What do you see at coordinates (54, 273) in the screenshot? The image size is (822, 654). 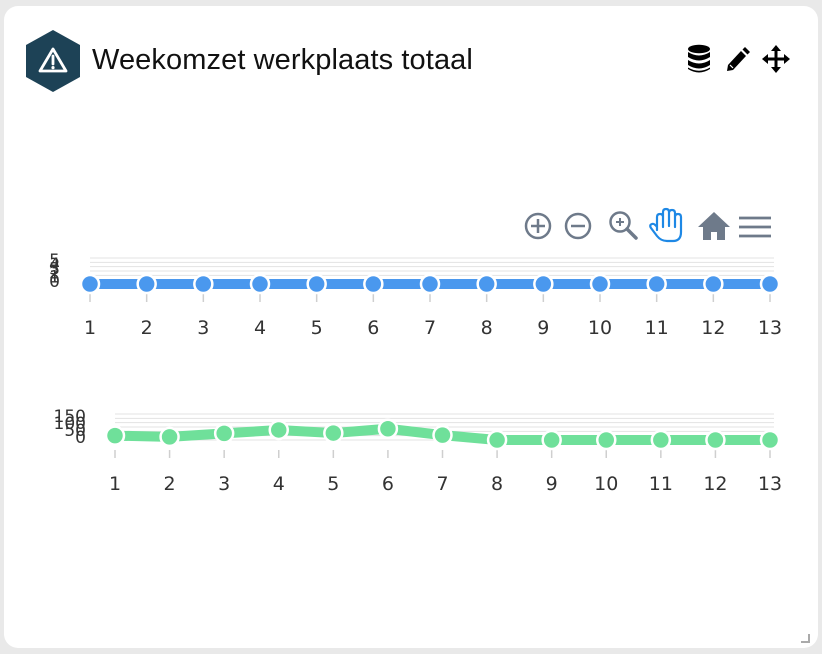 I see `y-tick-label: 2` at bounding box center [54, 273].